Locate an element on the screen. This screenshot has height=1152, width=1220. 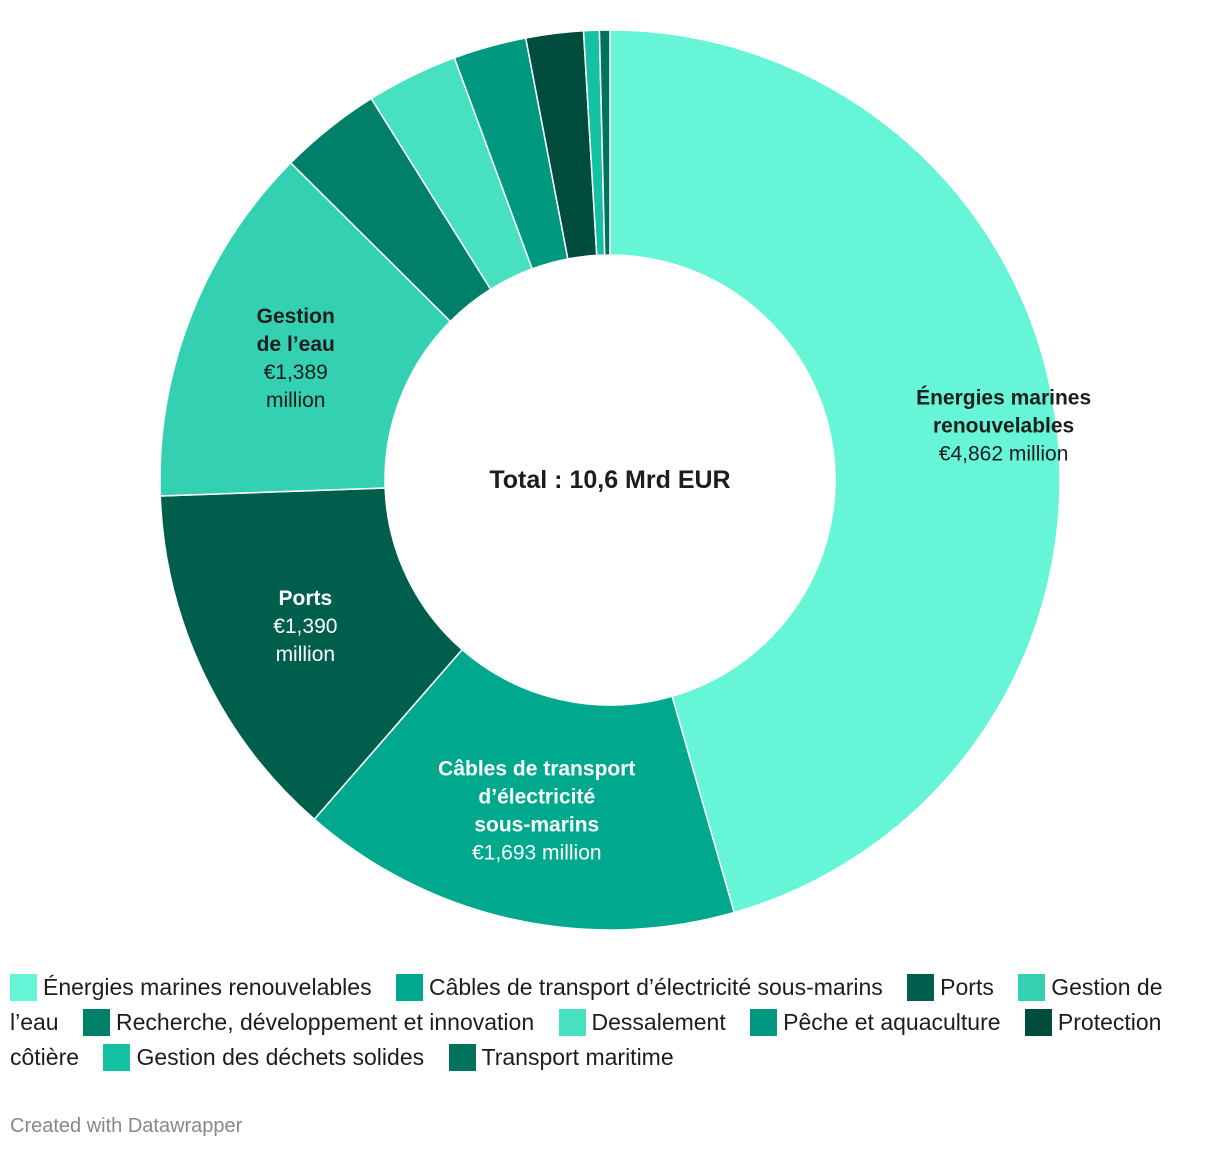
legend-item-recherche-developpement-et-innovation: Recherche, développement et innovation is located at coordinates (309, 1022).